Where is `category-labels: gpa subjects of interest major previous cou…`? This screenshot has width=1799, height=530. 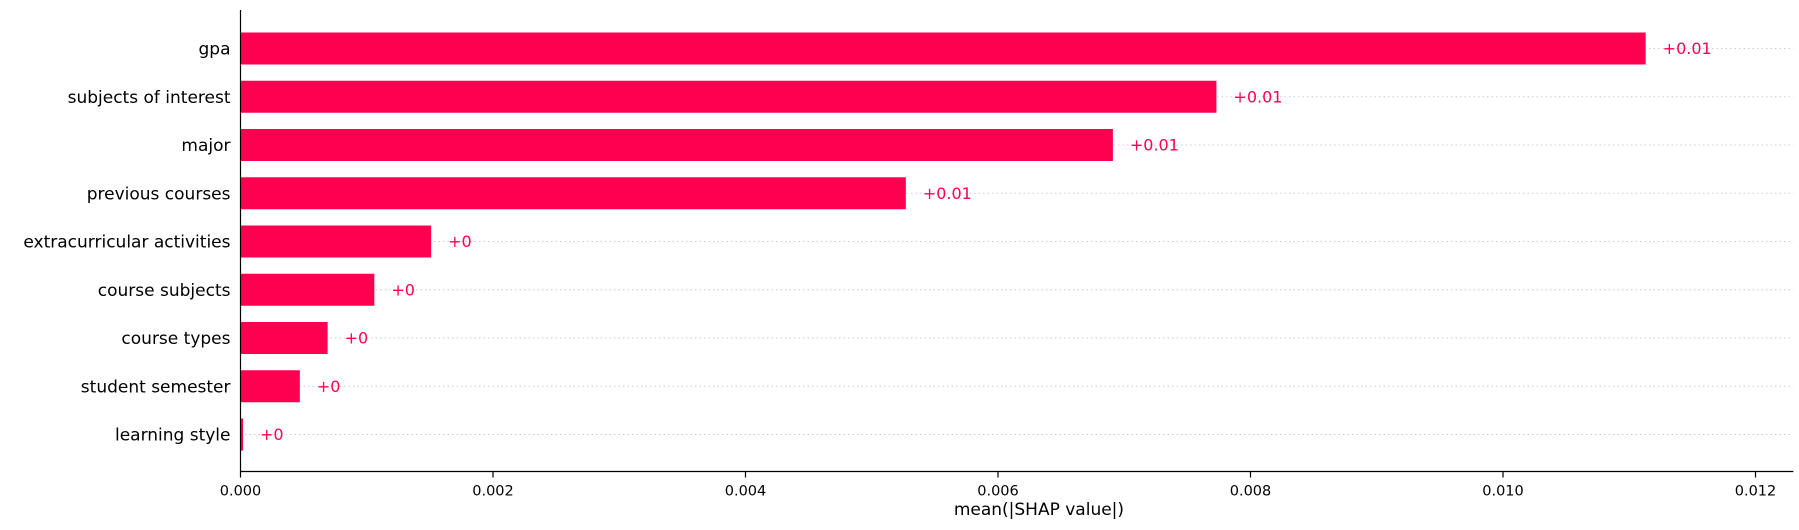
category-labels: gpa subjects of interest major previous cou… is located at coordinates (126, 243).